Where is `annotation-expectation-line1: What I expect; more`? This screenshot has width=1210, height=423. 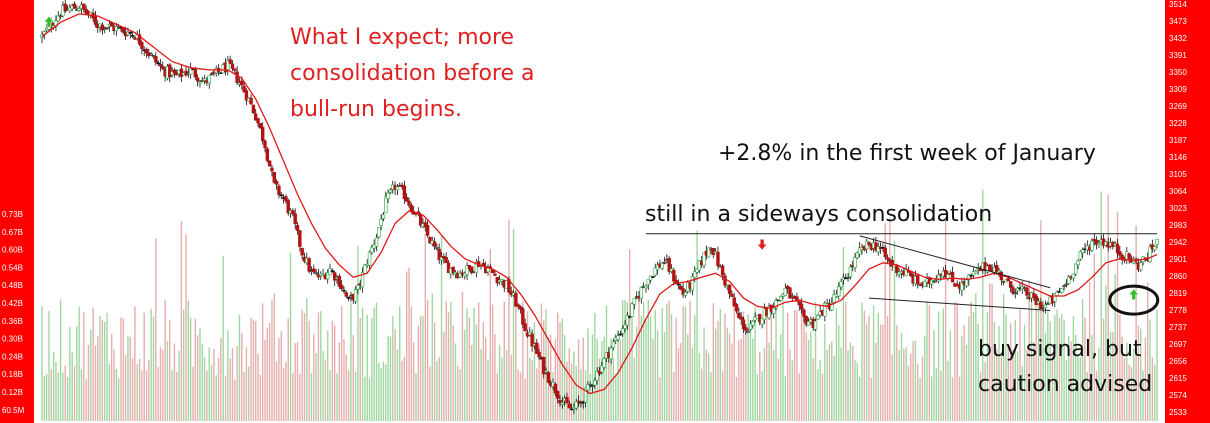 annotation-expectation-line1: What I expect; more is located at coordinates (402, 37).